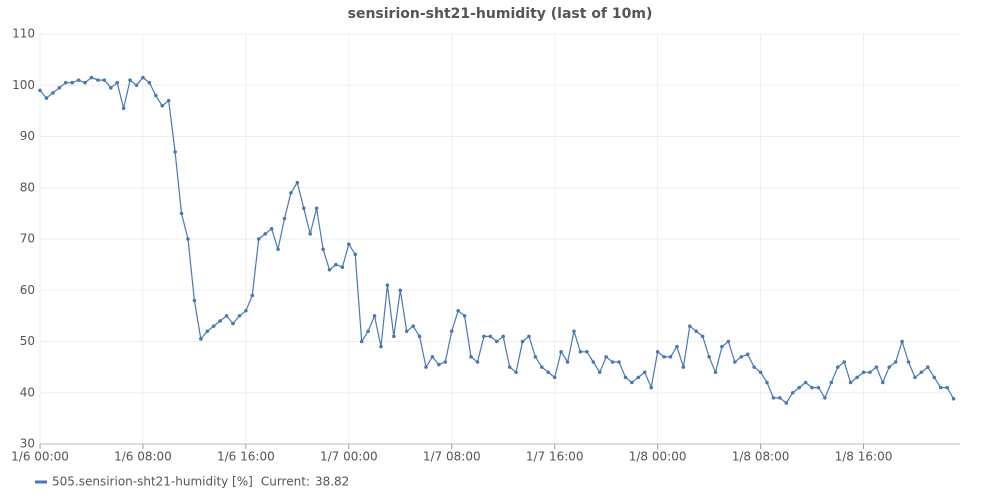 The width and height of the screenshot is (1000, 500). I want to click on x-tick-label: 1/7 16:00, so click(555, 457).